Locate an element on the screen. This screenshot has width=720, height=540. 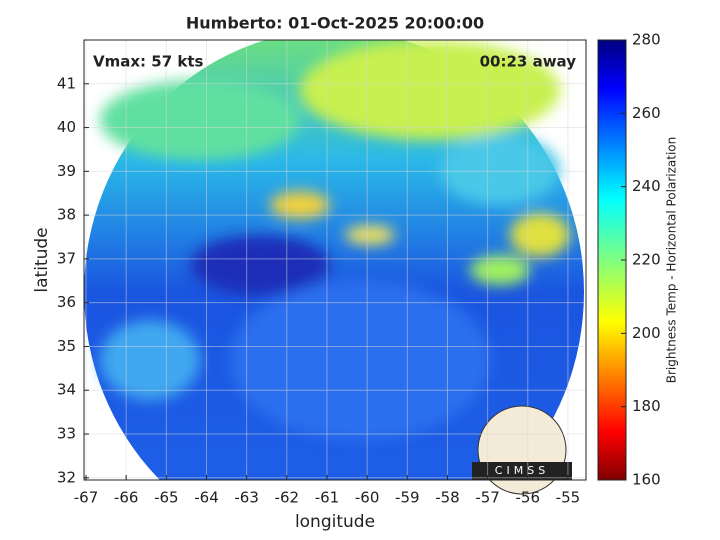
x-tick-label: -57 is located at coordinates (487, 498).